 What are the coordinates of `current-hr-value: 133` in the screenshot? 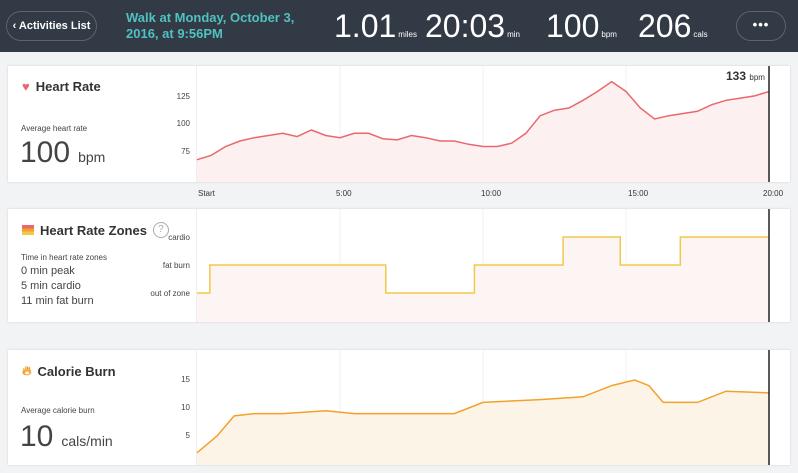 It's located at (736, 76).